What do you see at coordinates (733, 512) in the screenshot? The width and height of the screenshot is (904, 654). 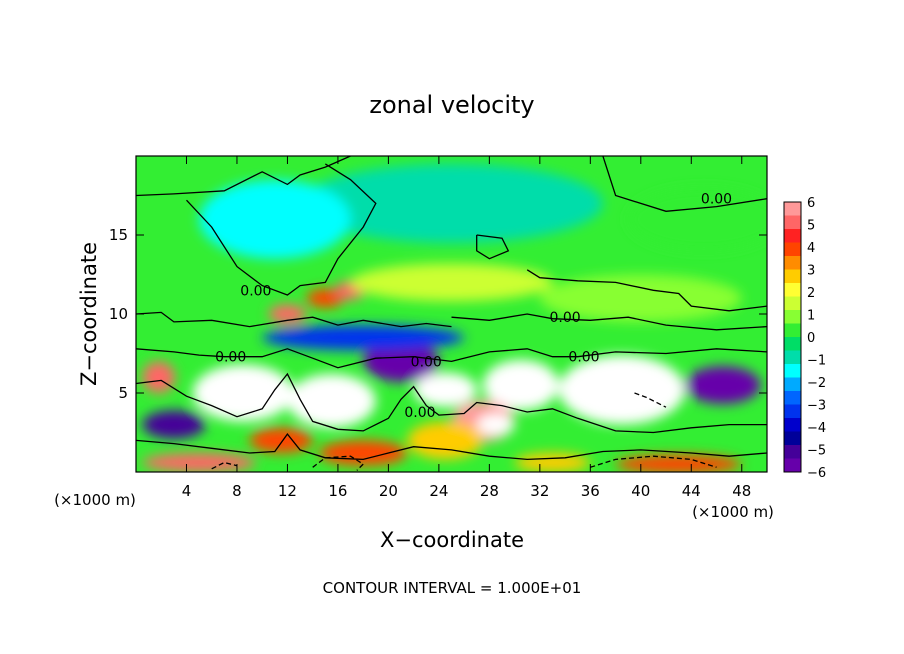 I see `x-unit-right: (×1000 m)` at bounding box center [733, 512].